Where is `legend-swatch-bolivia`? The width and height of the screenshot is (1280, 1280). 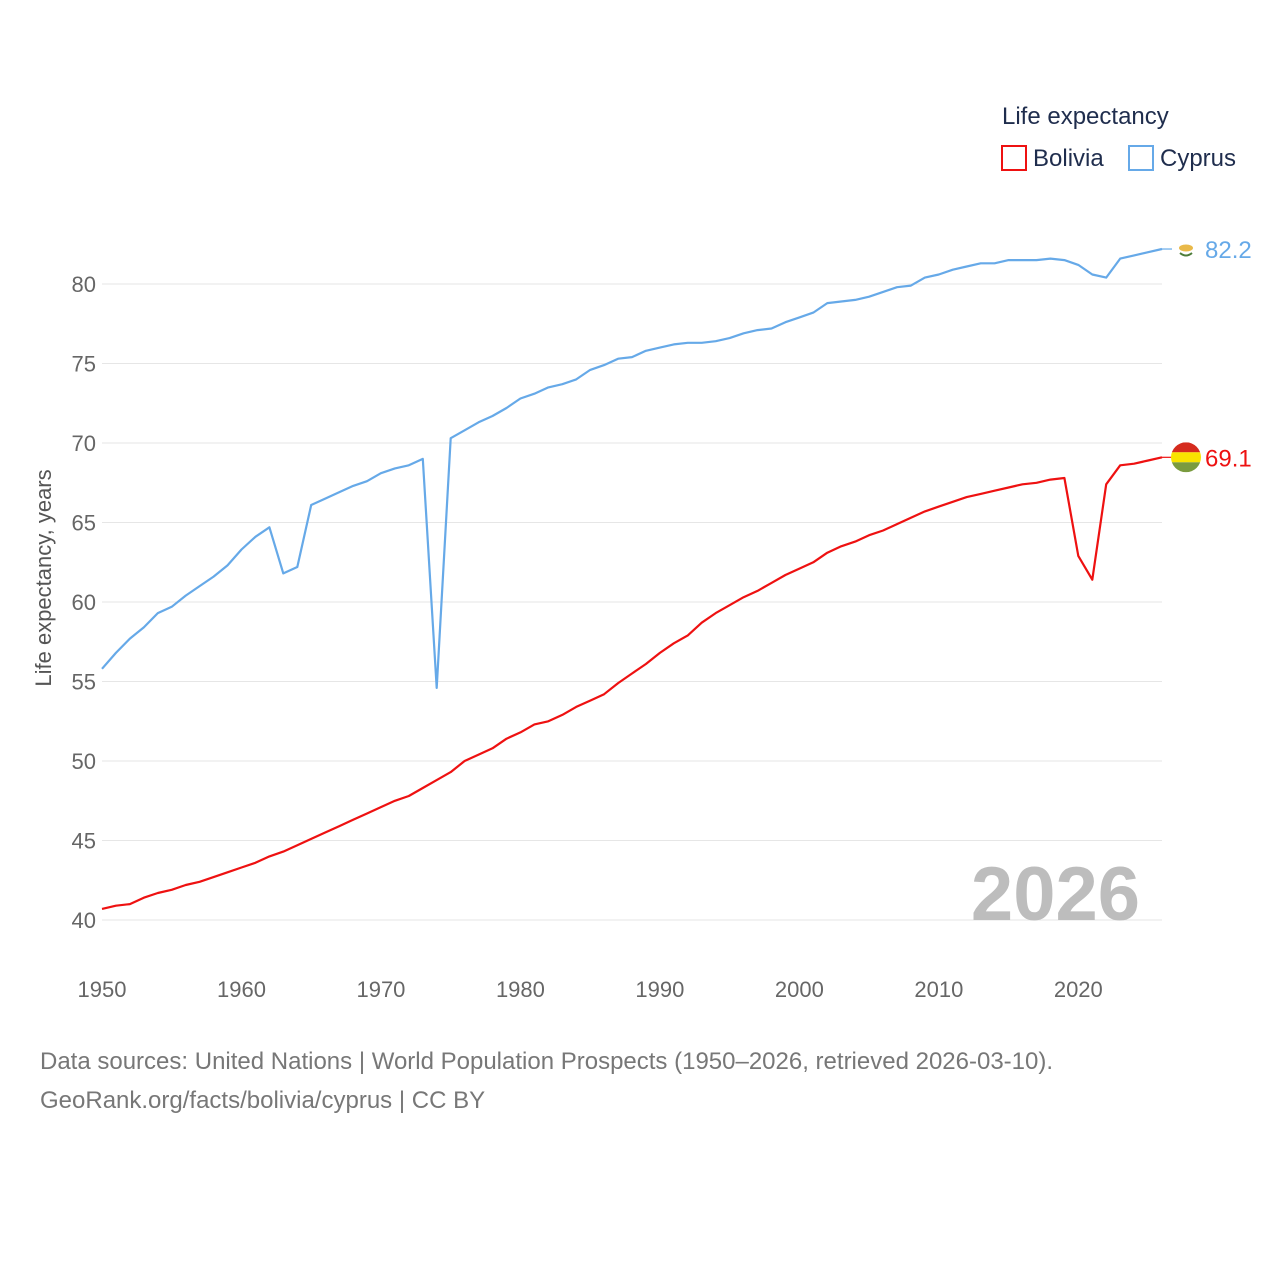 legend-swatch-bolivia is located at coordinates (1014, 158).